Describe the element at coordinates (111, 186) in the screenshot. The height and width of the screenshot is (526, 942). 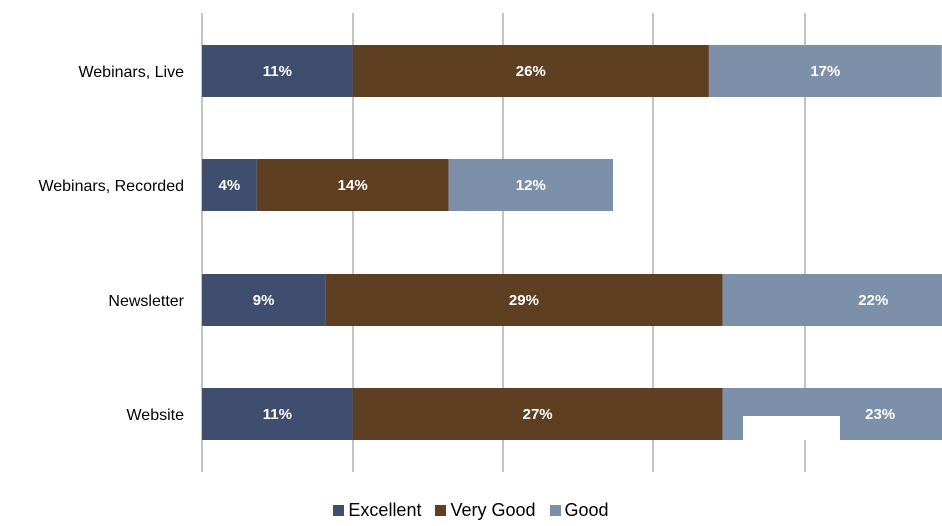
I see `category-label: Webinars, Recorded` at that location.